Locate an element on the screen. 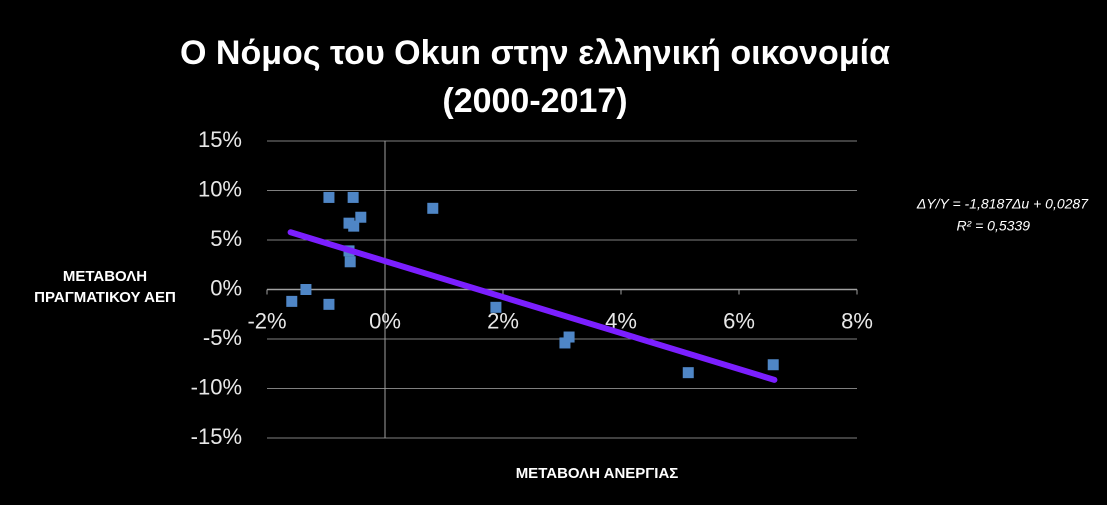 The height and width of the screenshot is (505, 1107). x-tick-label: -2% is located at coordinates (266, 320).